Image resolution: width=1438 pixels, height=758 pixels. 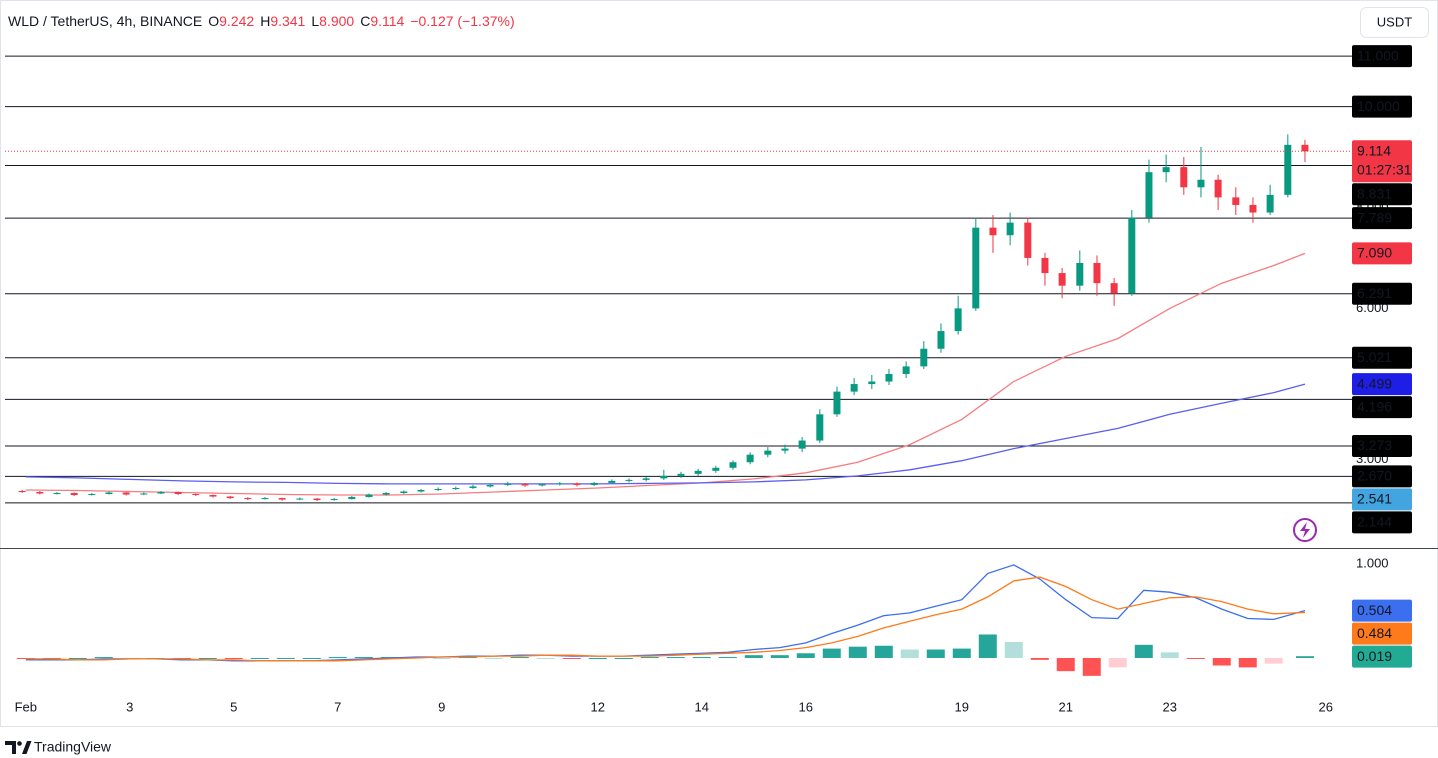 I want to click on x-tick-label: 3, so click(x=129, y=706).